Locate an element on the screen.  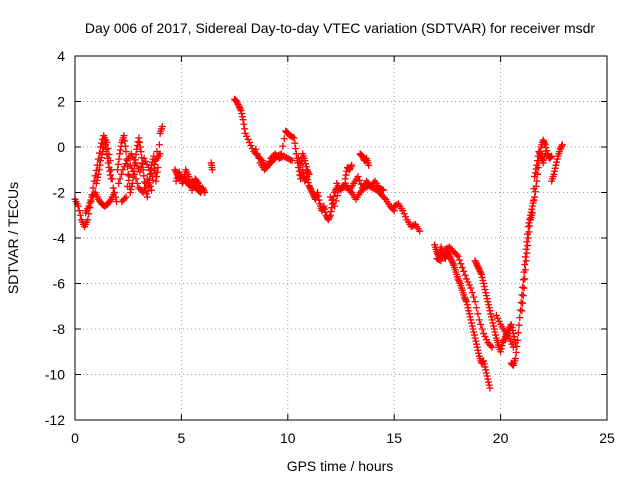
y-tick-label: -8 is located at coordinates (59, 329).